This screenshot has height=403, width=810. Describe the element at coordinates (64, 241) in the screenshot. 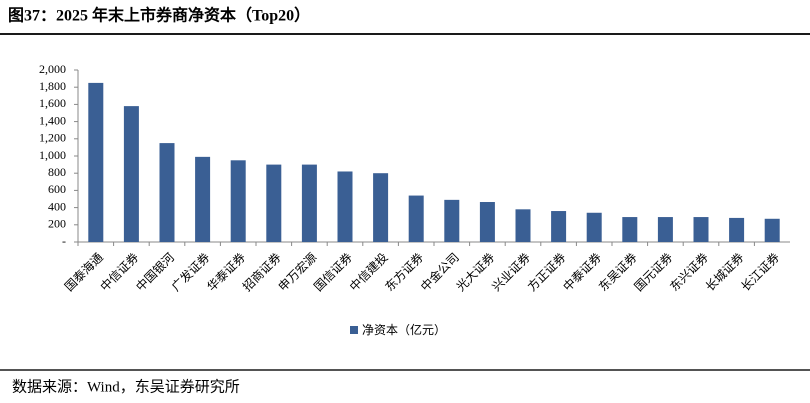

I see `y-tick-label: -` at that location.